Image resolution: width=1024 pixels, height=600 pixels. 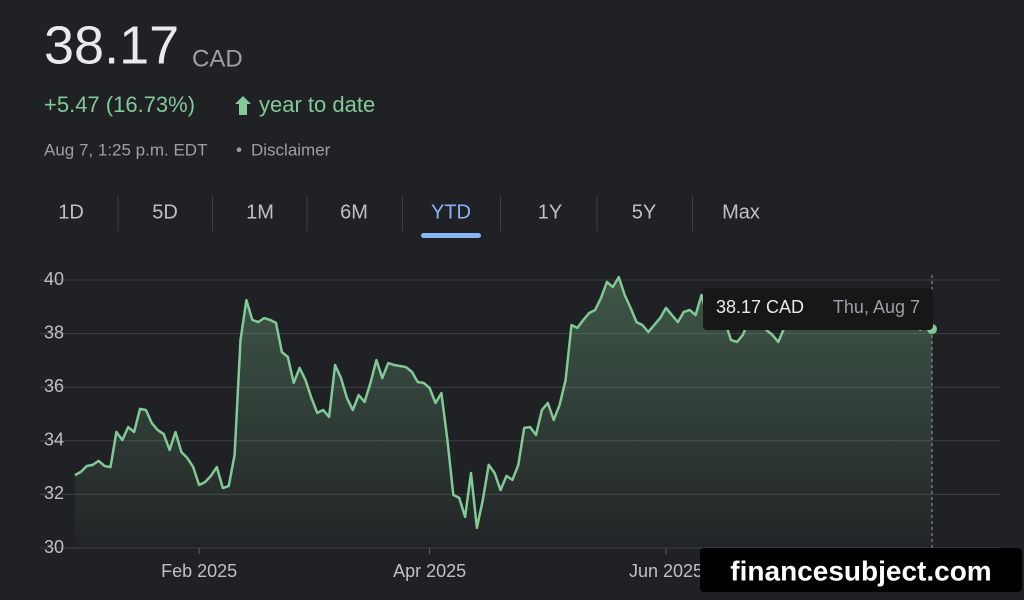 I want to click on y-tick-label: 34, so click(x=54, y=440).